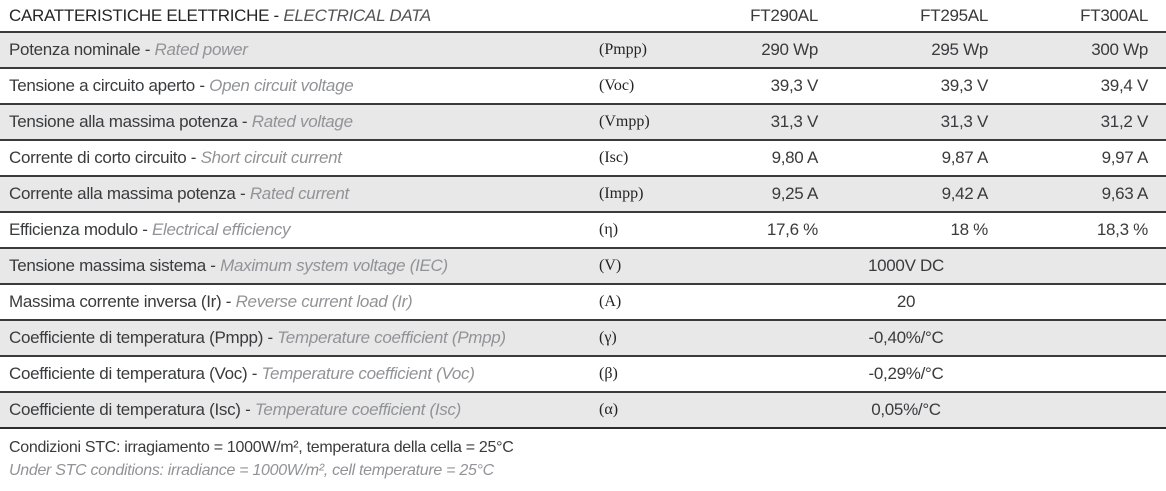 The image size is (1166, 491). What do you see at coordinates (80, 49) in the screenshot?
I see `row-label-it: Potenza nominale -` at bounding box center [80, 49].